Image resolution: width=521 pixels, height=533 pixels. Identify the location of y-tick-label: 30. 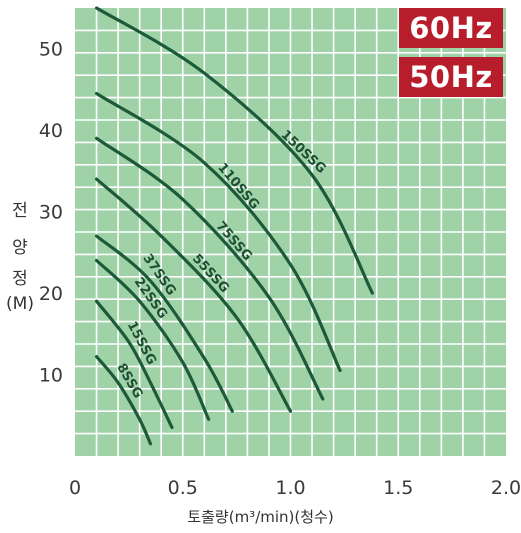
(51, 213).